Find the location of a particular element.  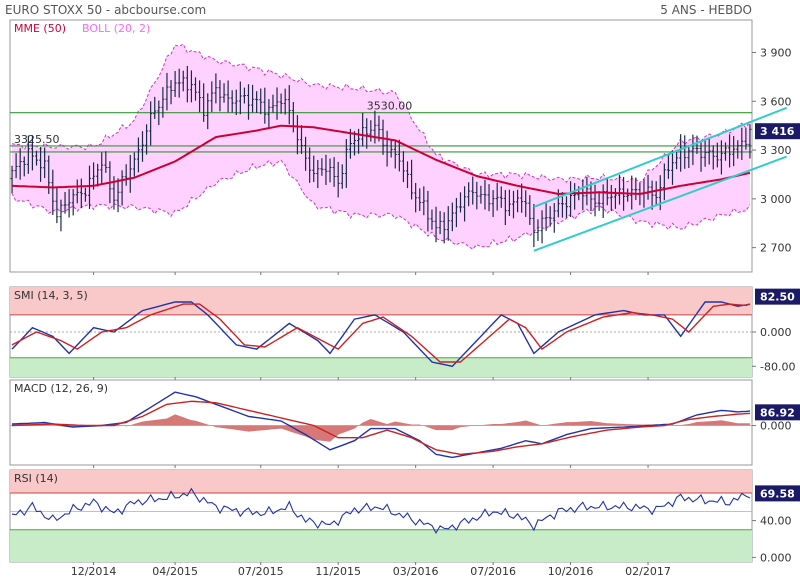

hline-label-1: 3325.50 is located at coordinates (37, 139).